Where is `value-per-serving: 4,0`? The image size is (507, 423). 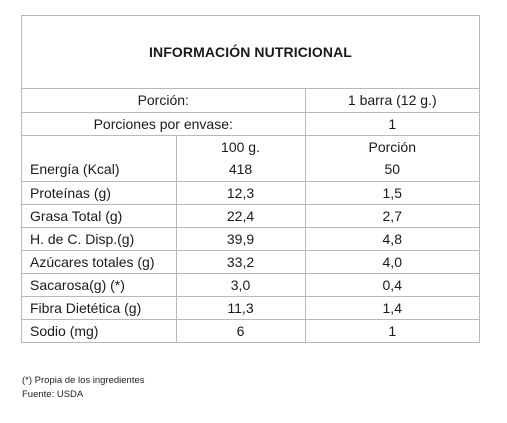
value-per-serving: 4,0 is located at coordinates (391, 261).